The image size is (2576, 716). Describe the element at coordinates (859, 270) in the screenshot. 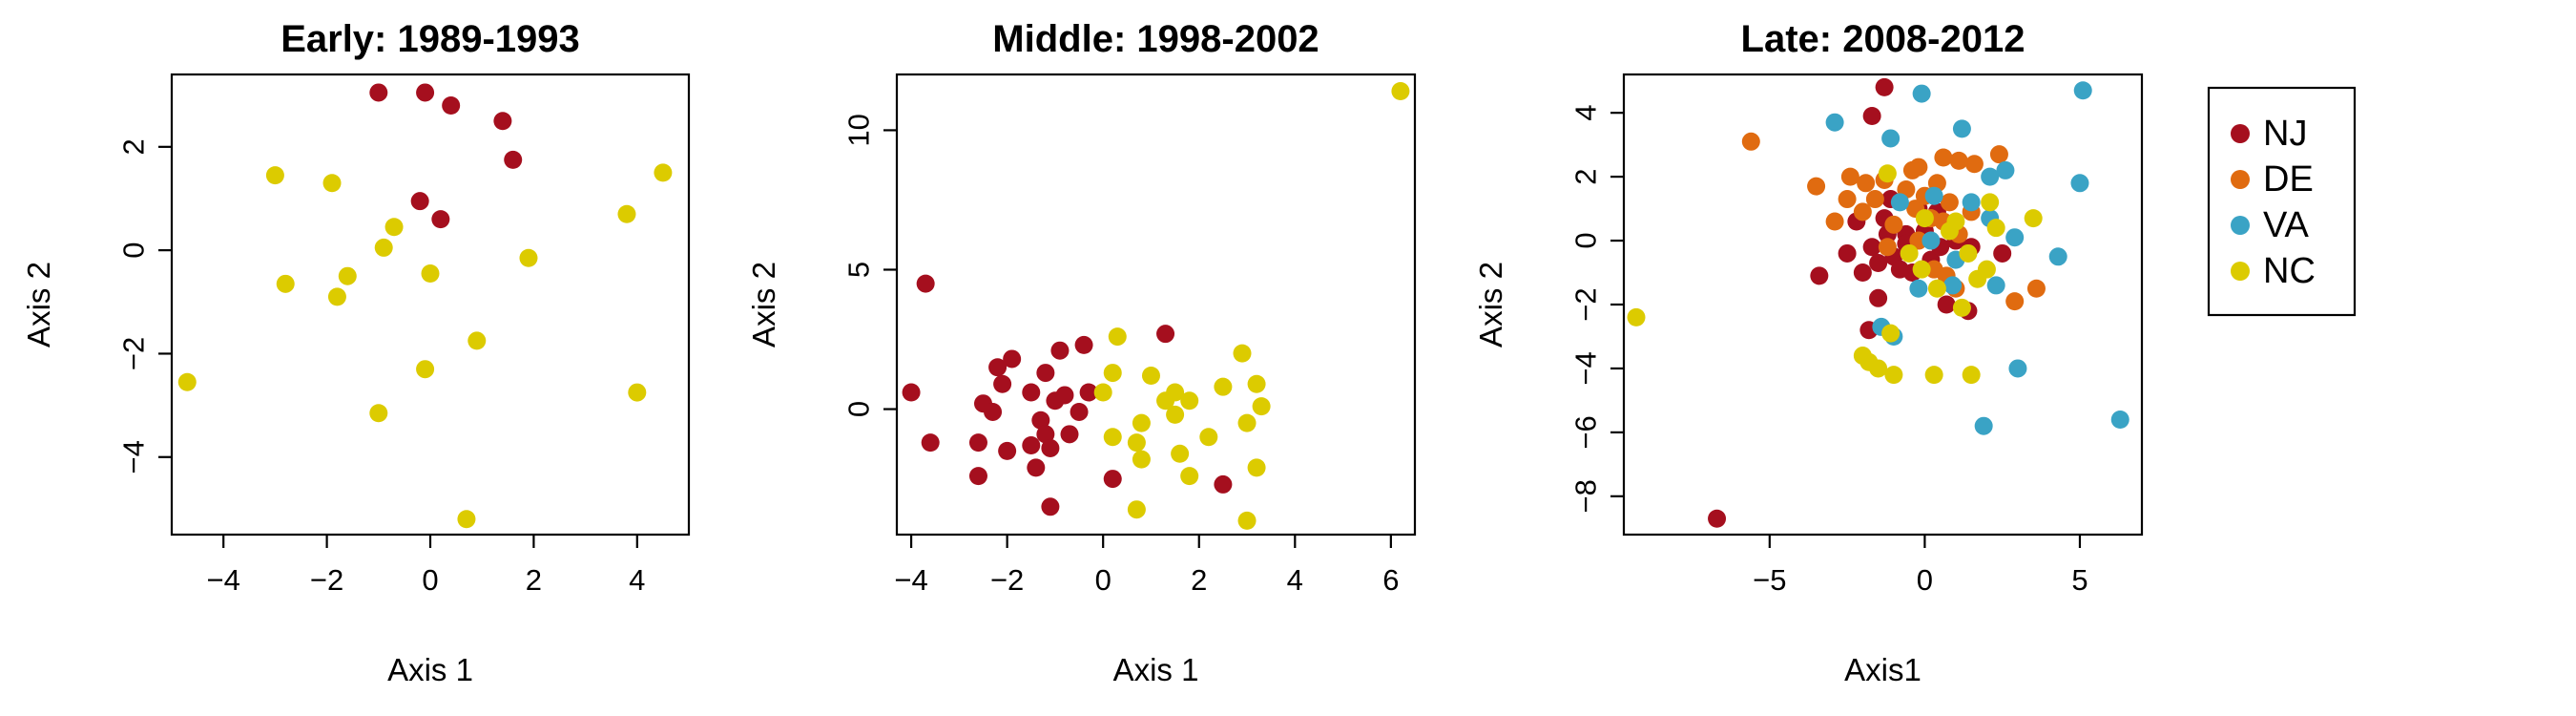

I see `y-tick-label: 5` at that location.